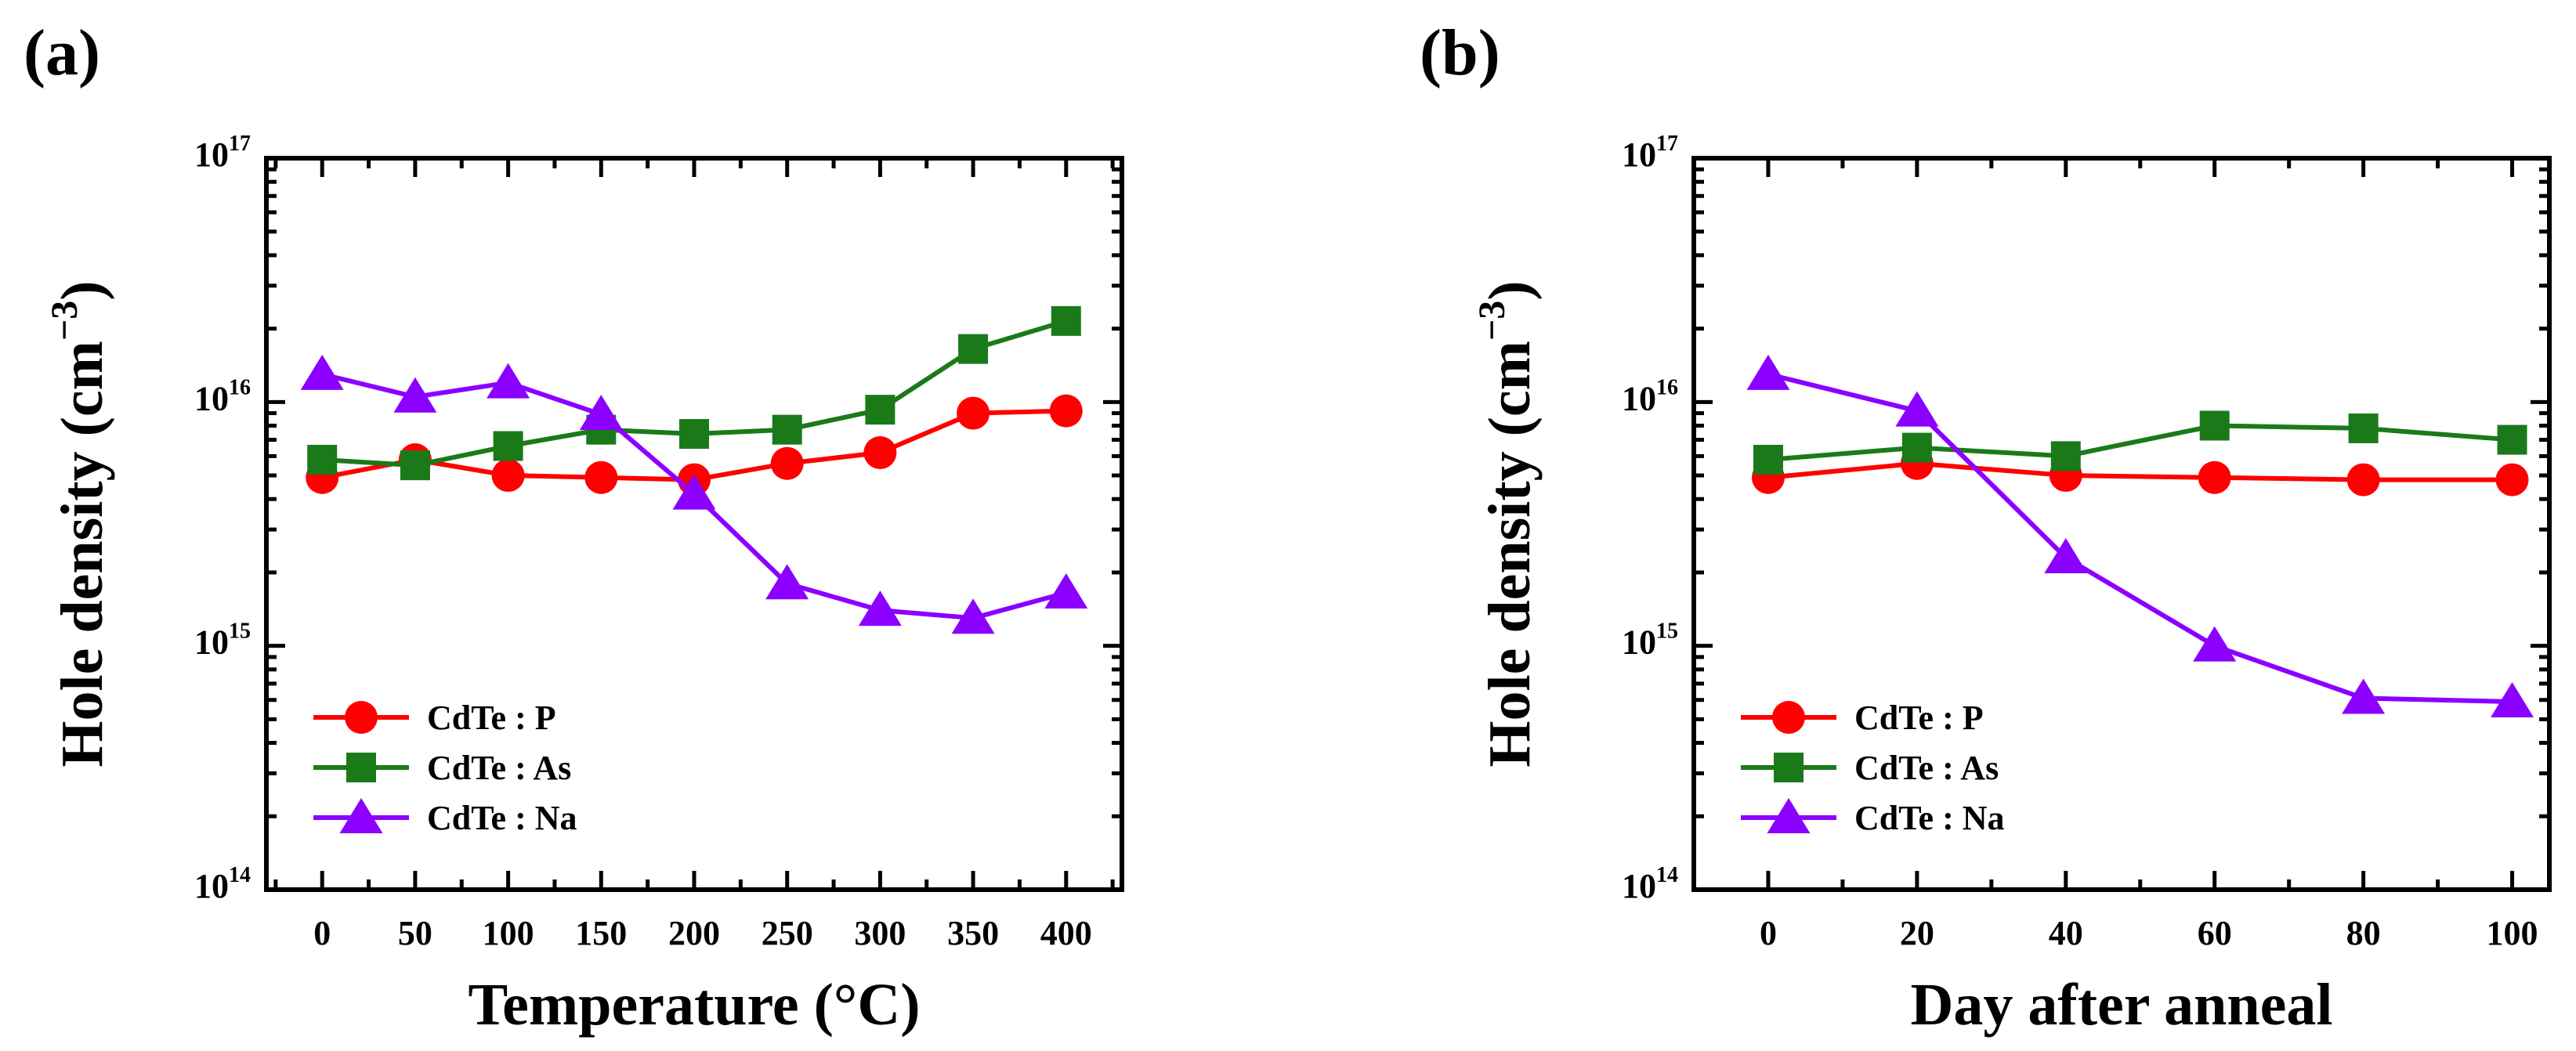 The image size is (2576, 1051). Describe the element at coordinates (1917, 933) in the screenshot. I see `x-tick-label: 20` at that location.